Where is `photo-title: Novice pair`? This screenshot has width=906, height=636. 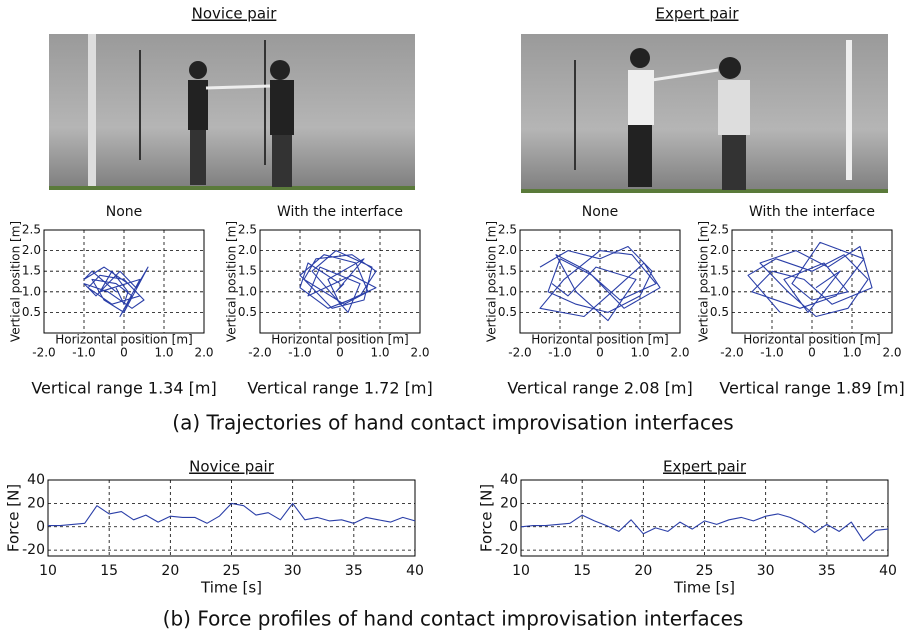 photo-title: Novice pair is located at coordinates (235, 14).